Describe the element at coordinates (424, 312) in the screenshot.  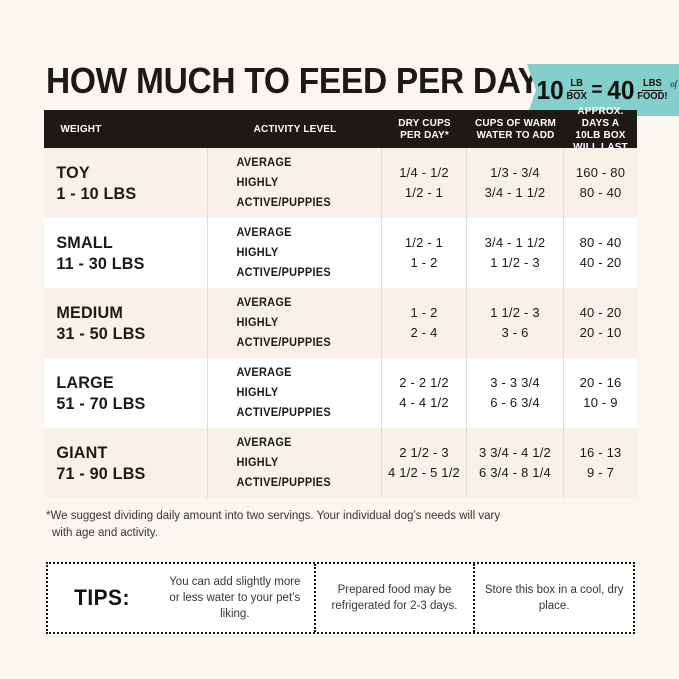
I see `dry-cups-1: 1 - 2` at that location.